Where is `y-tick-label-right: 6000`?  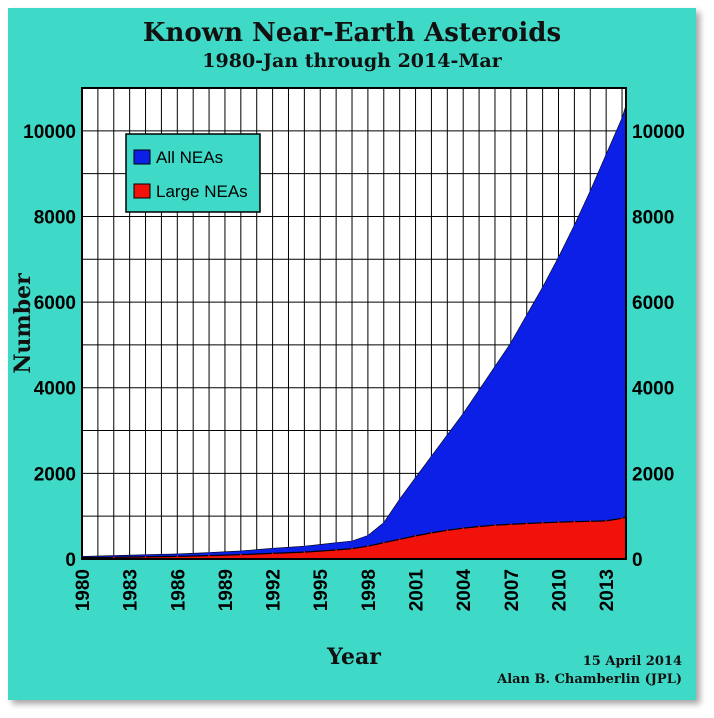 y-tick-label-right: 6000 is located at coordinates (653, 303).